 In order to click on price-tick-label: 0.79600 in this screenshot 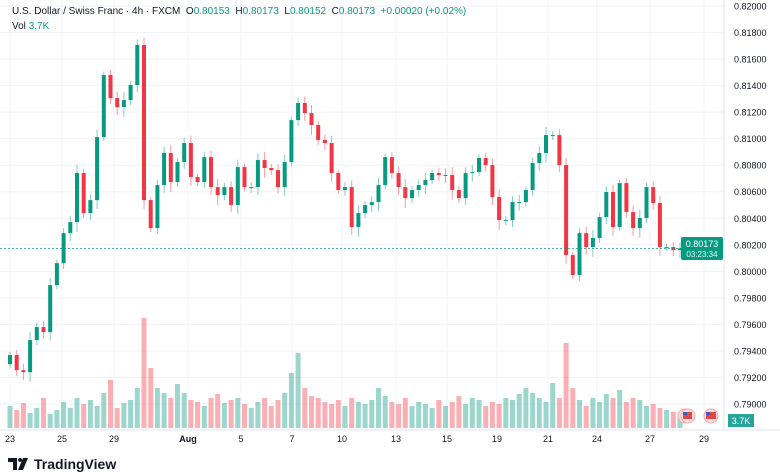, I will do `click(750, 325)`.